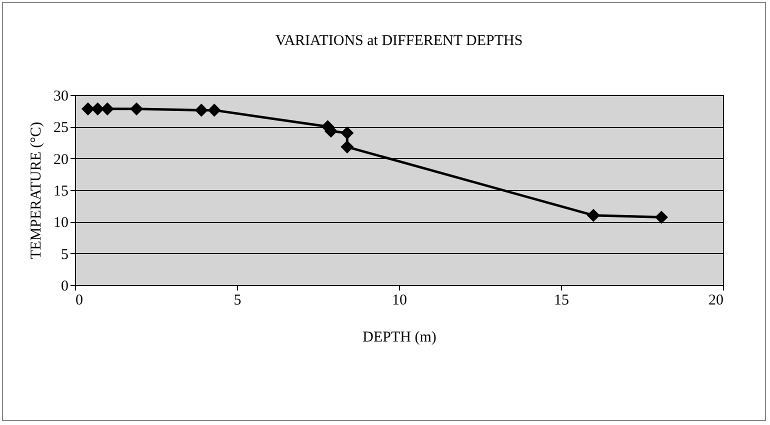 This screenshot has height=425, width=770. What do you see at coordinates (36, 191) in the screenshot?
I see `y-axis-title: TEMPERATURE (°C)` at bounding box center [36, 191].